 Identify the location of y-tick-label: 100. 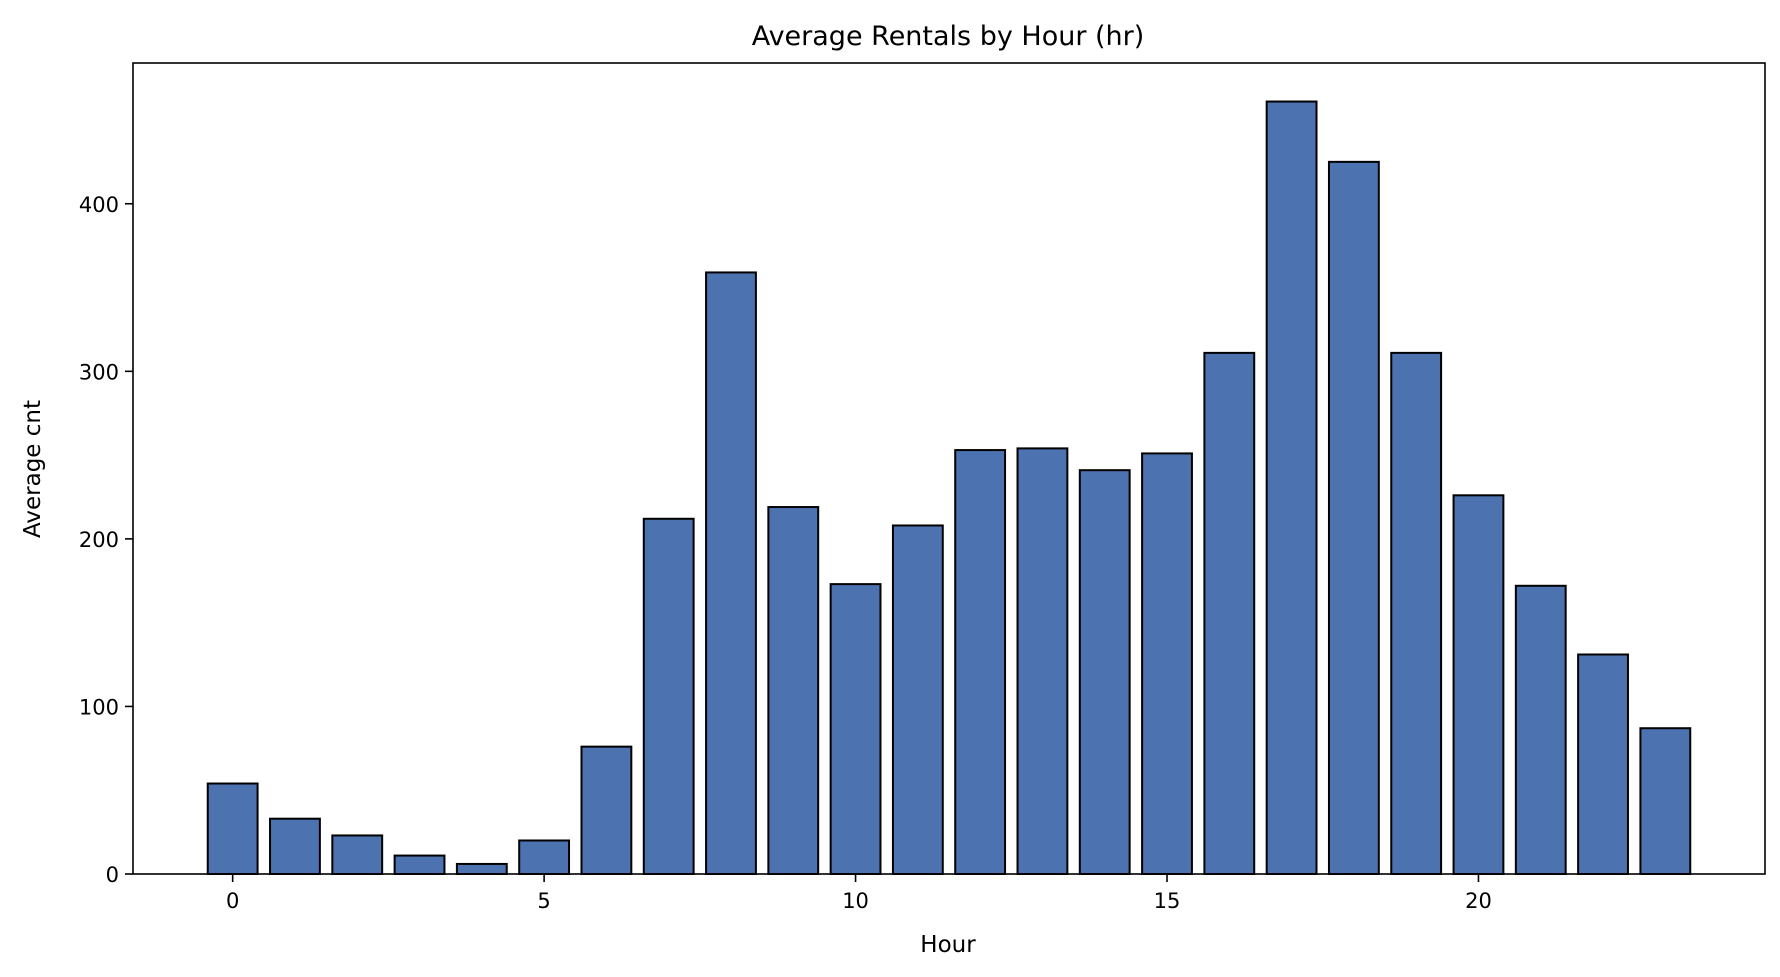
(99, 707).